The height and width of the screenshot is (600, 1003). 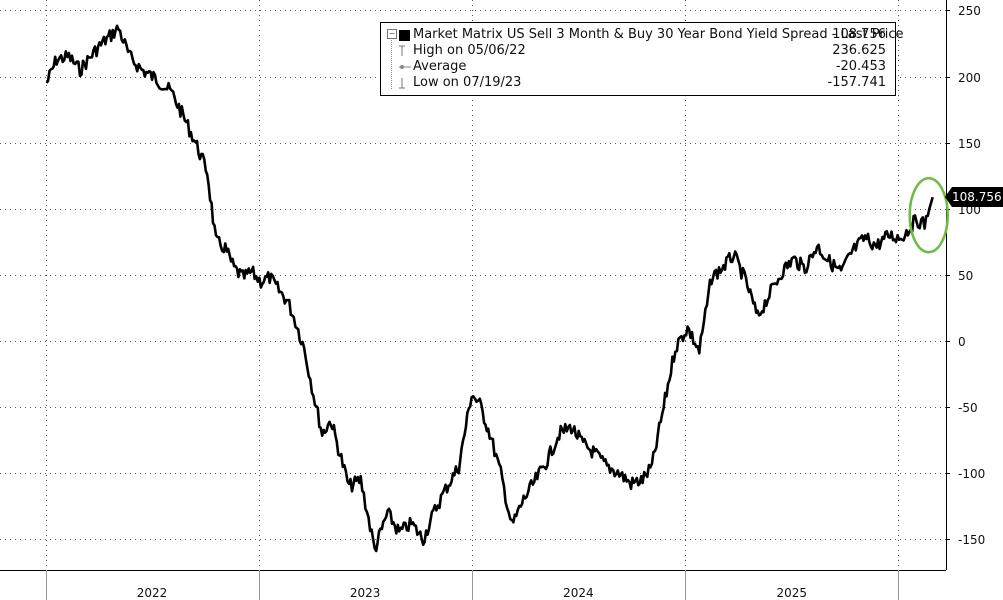 What do you see at coordinates (860, 66) in the screenshot?
I see `legend-average-value: -20.453` at bounding box center [860, 66].